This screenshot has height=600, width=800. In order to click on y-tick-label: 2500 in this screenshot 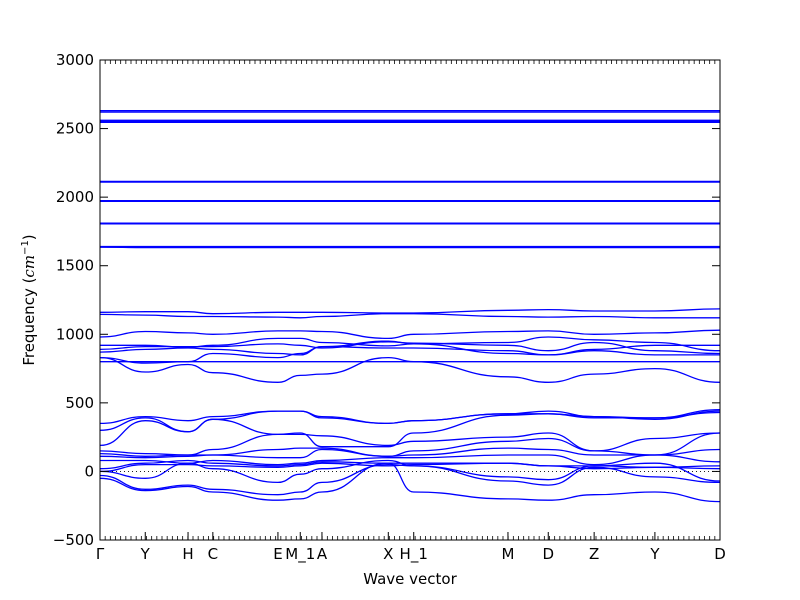, I will do `click(75, 129)`.